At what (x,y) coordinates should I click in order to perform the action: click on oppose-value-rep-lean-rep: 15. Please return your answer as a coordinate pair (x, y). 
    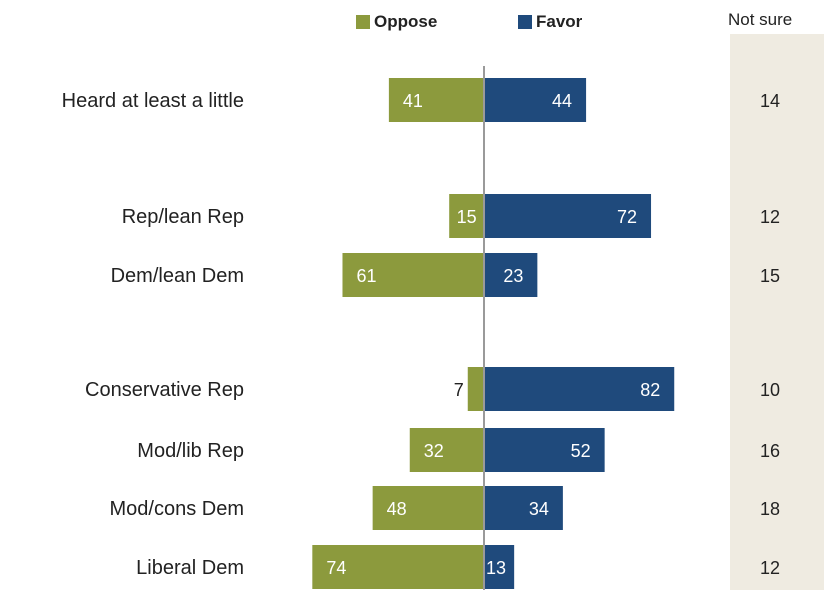
    Looking at the image, I should click on (467, 217).